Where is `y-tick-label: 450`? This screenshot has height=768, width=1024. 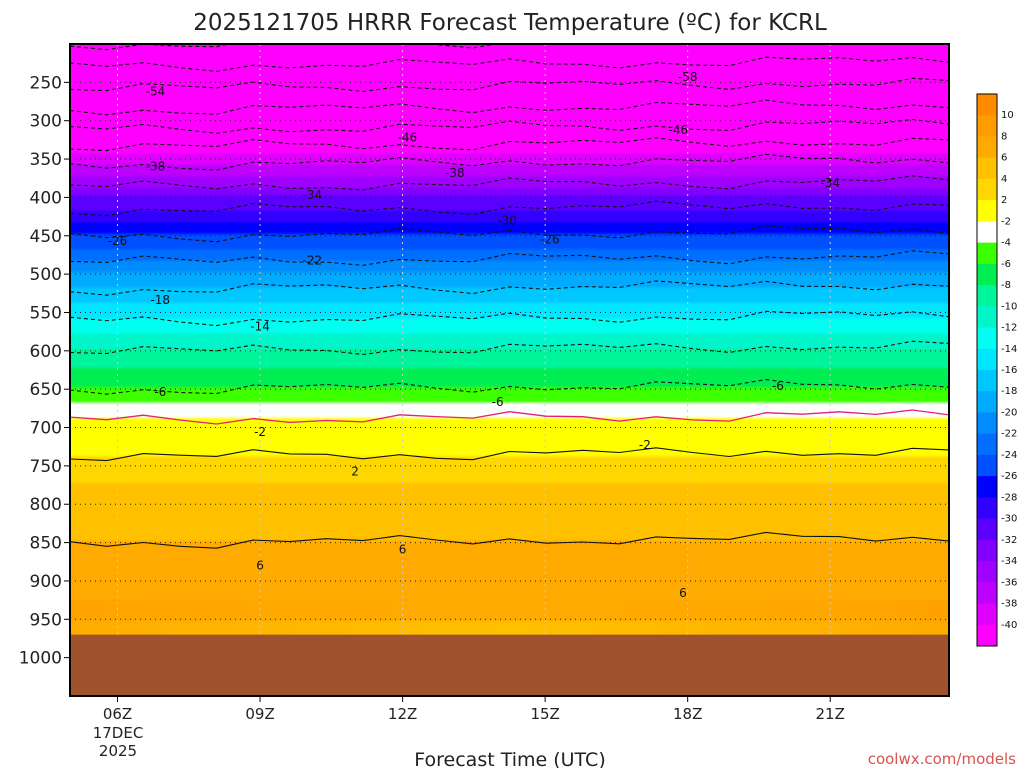 y-tick-label: 450 is located at coordinates (46, 237).